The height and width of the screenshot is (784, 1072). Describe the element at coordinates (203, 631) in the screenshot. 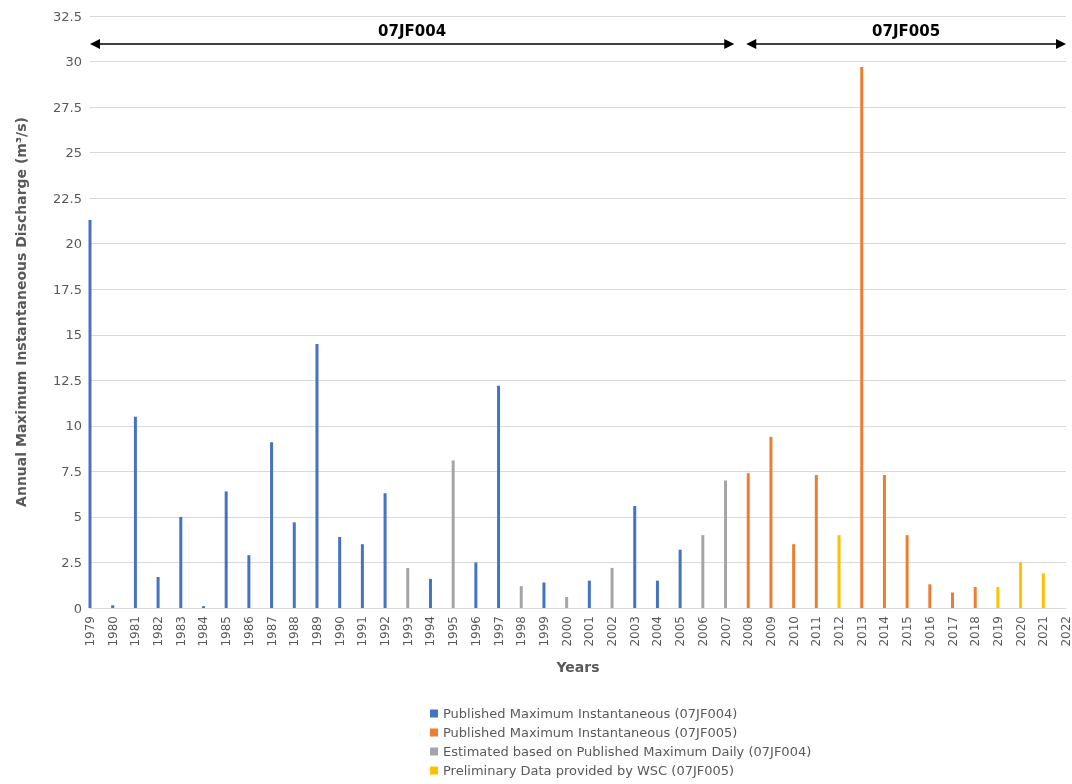

I see `x-tick-label: 1984` at that location.